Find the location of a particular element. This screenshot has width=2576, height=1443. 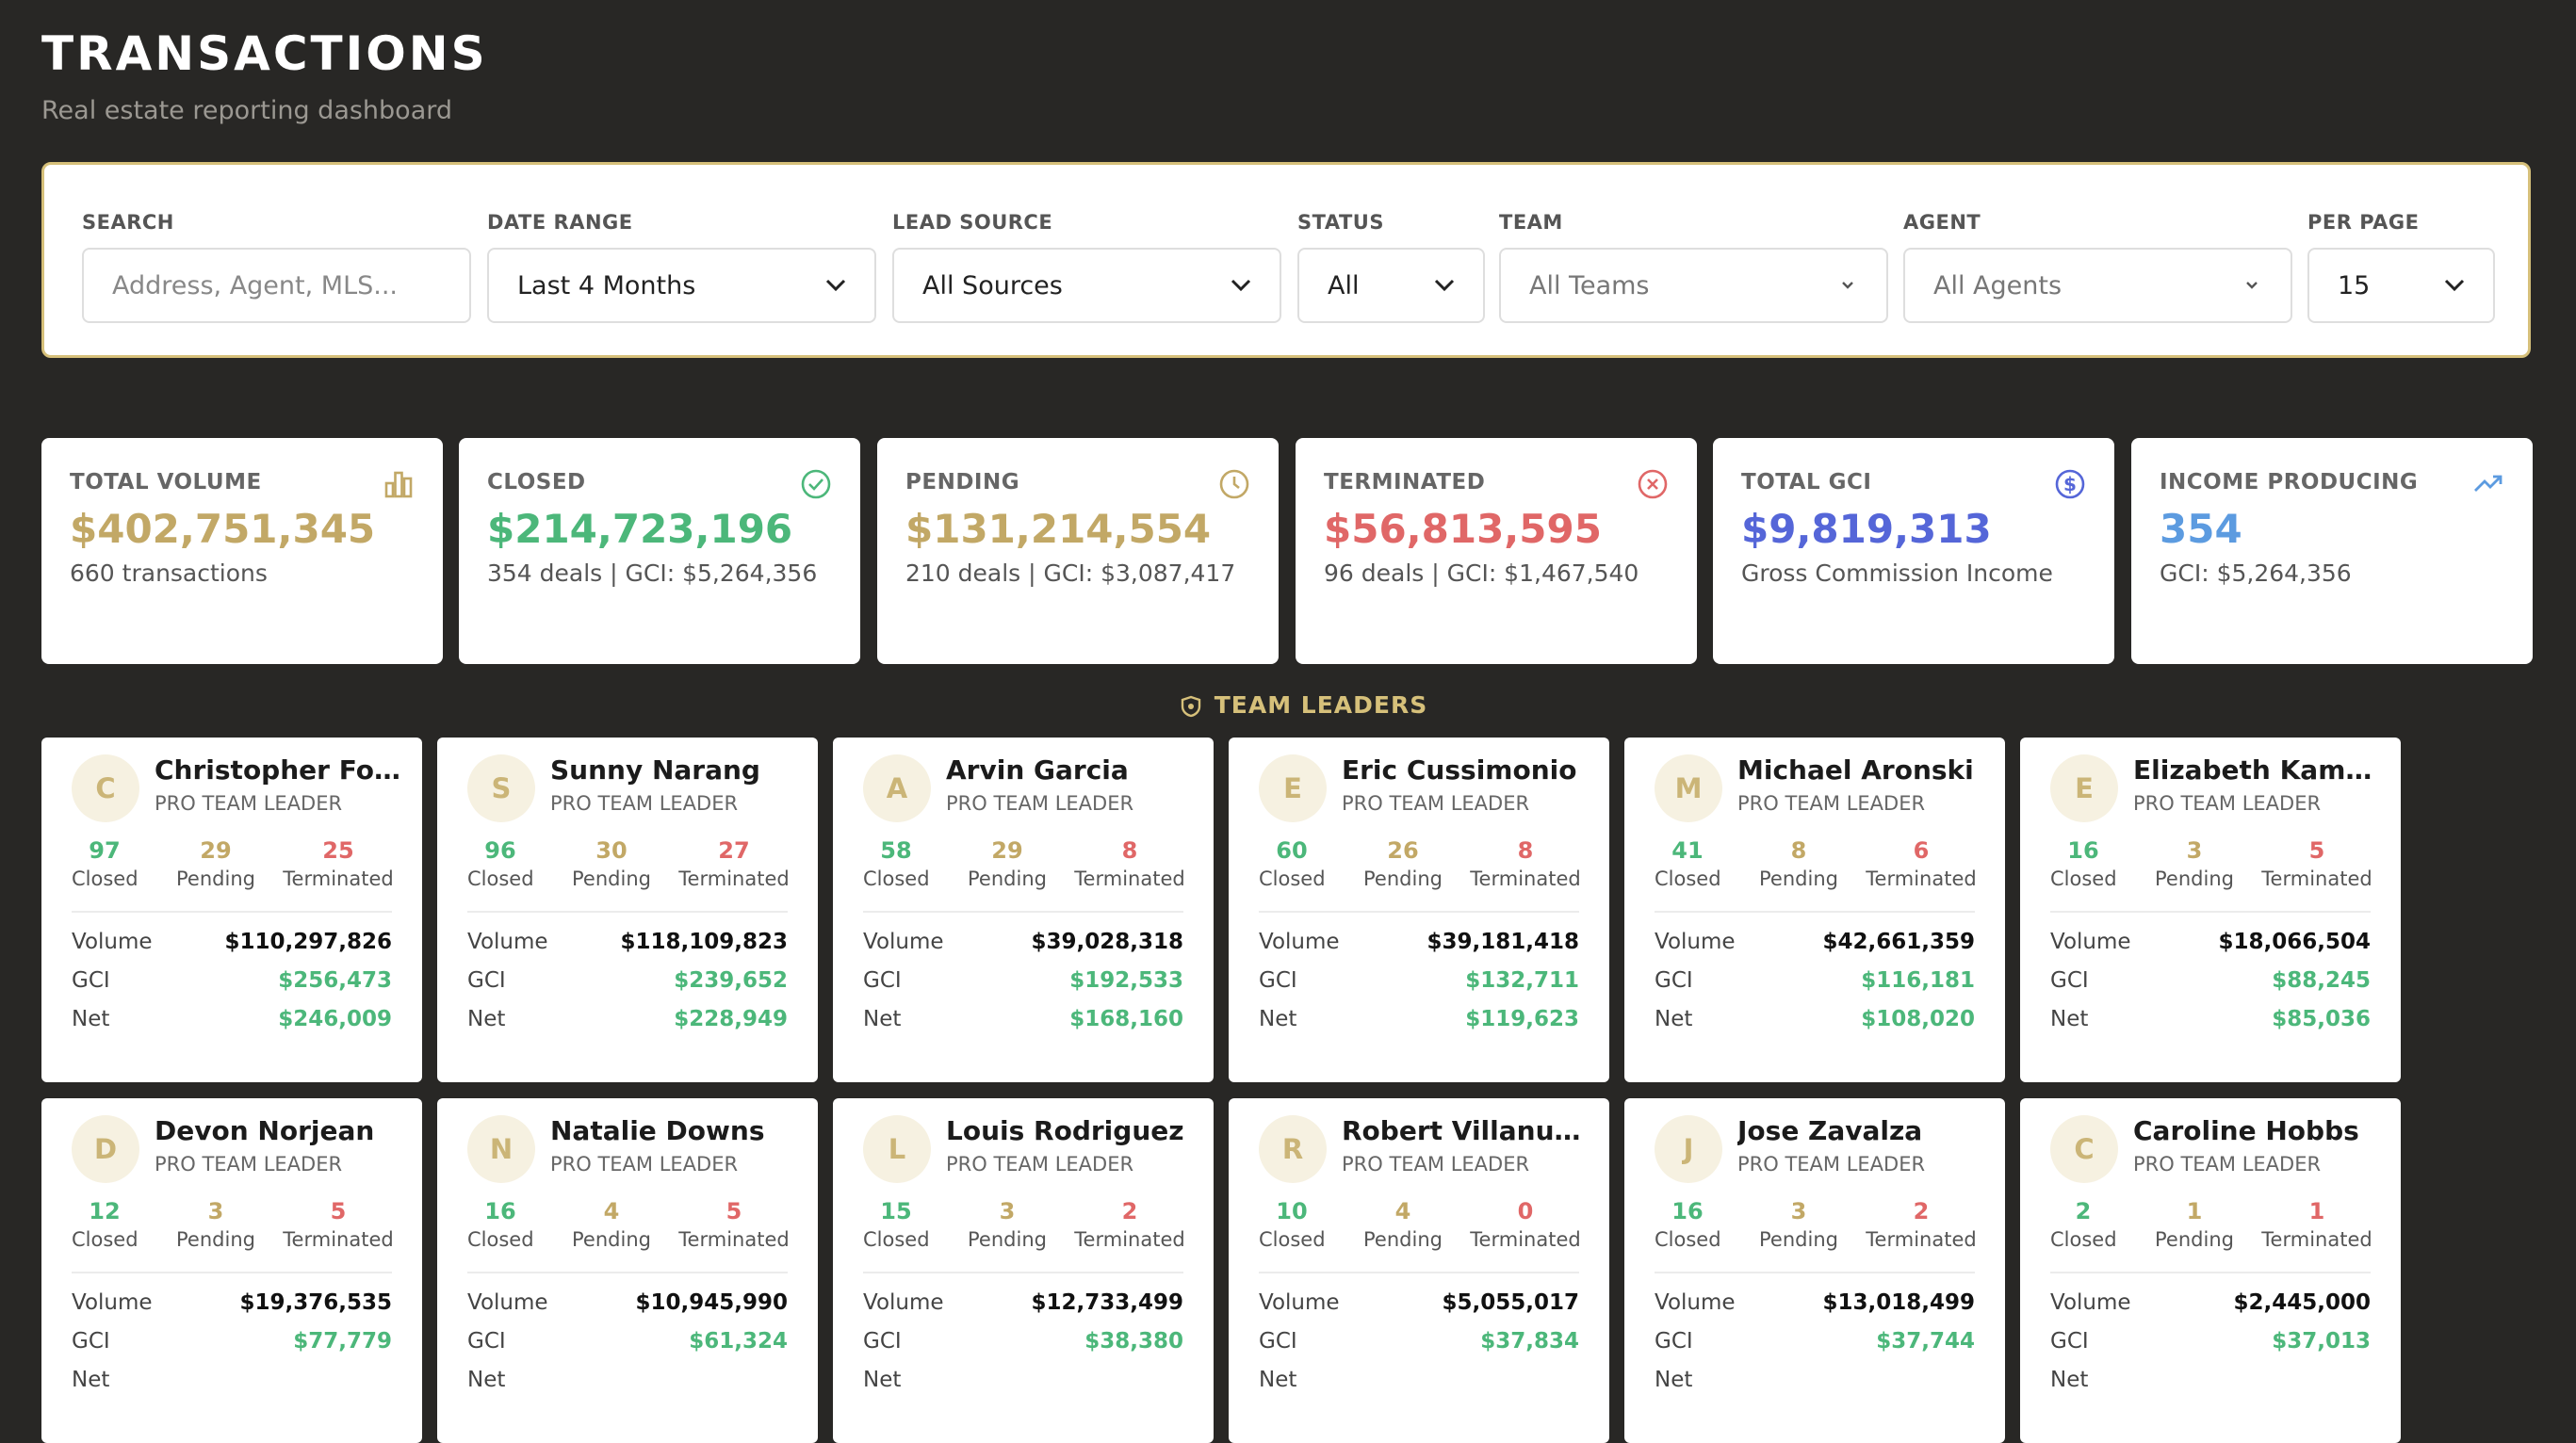

net-value: $119,623 is located at coordinates (1522, 1018).